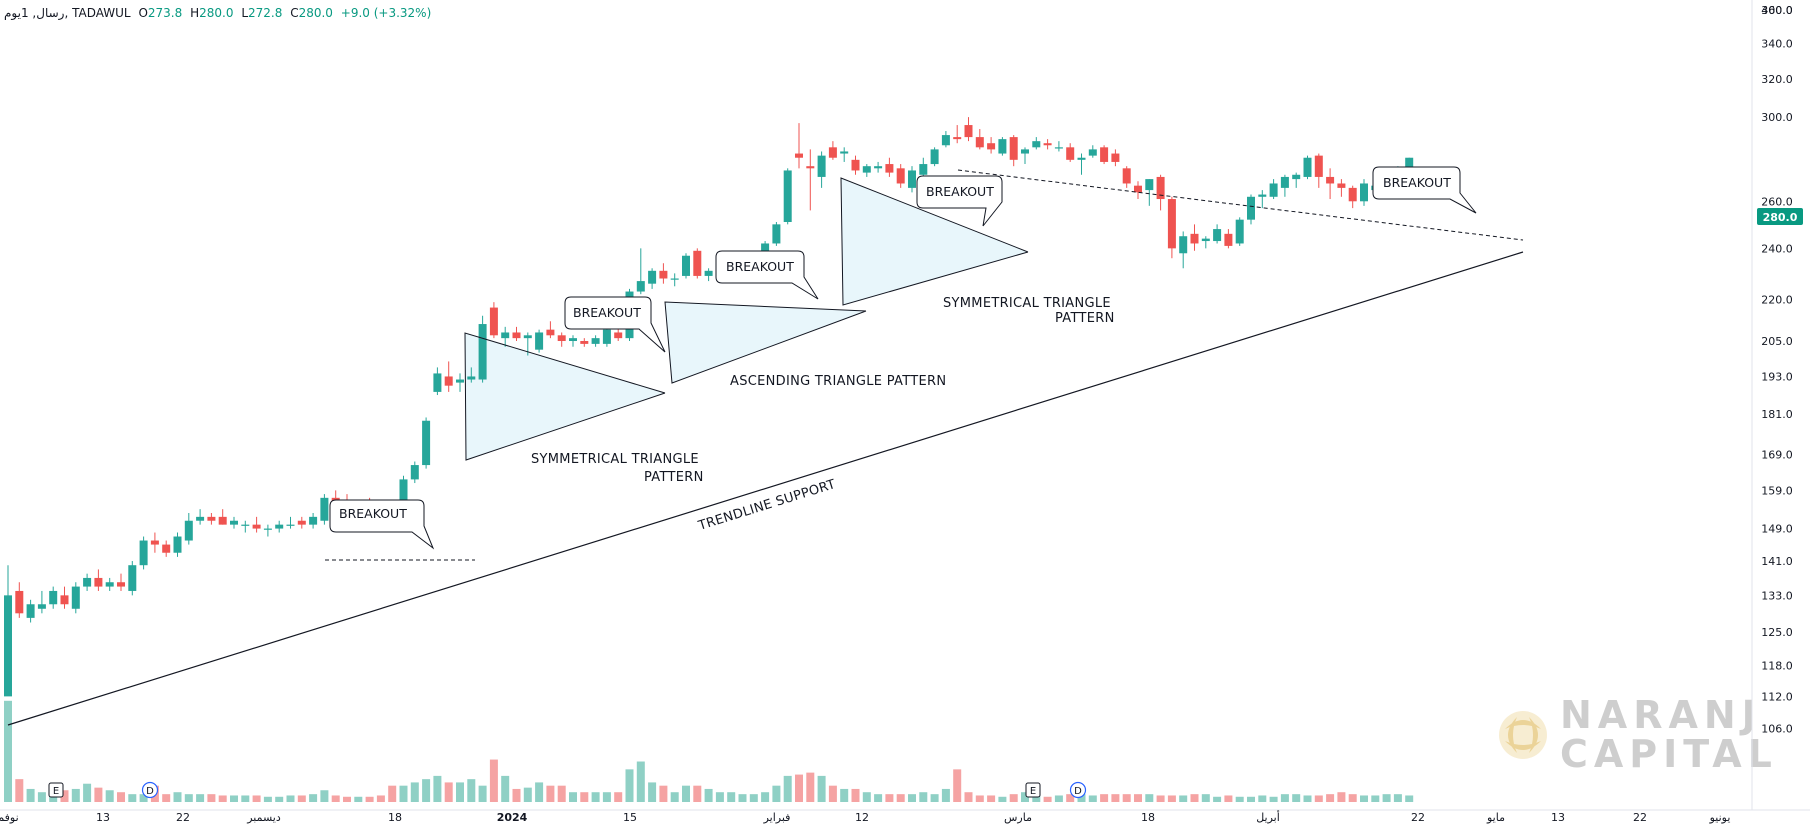  Describe the element at coordinates (1777, 10) in the screenshot. I see `price-tick-label: 400.0` at that location.